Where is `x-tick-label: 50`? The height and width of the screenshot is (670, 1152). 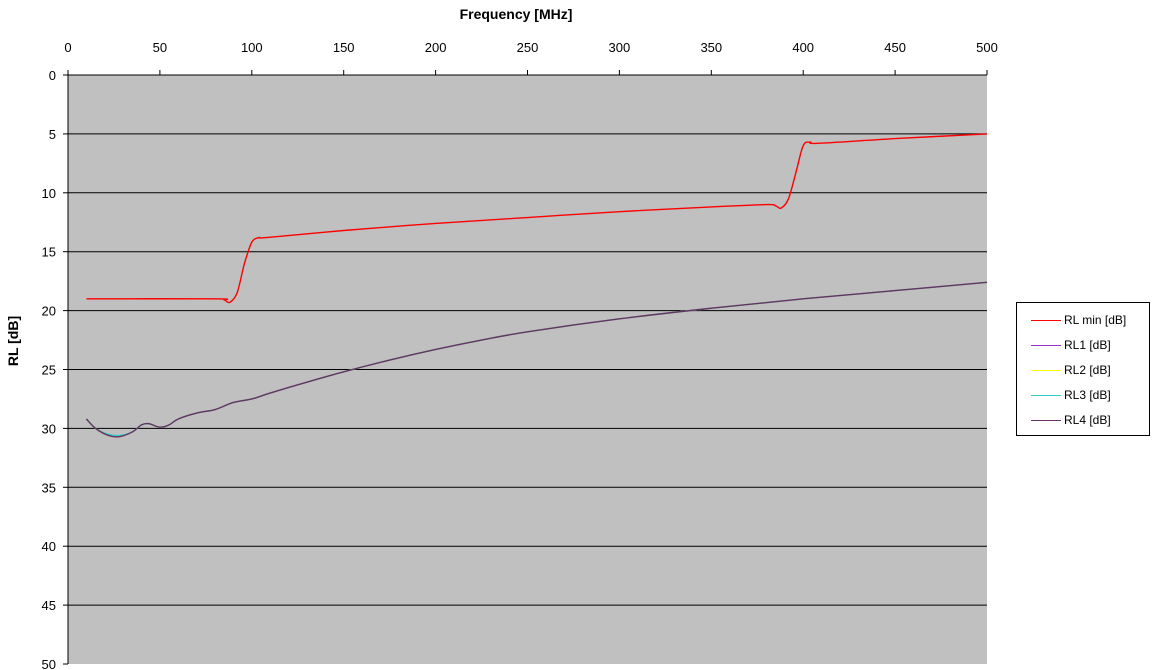 x-tick-label: 50 is located at coordinates (160, 47).